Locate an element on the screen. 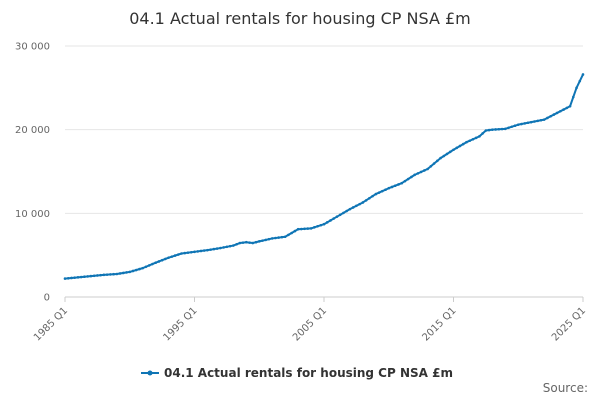 This screenshot has width=600, height=400. x-tick-label: 2015 Q1 is located at coordinates (440, 324).